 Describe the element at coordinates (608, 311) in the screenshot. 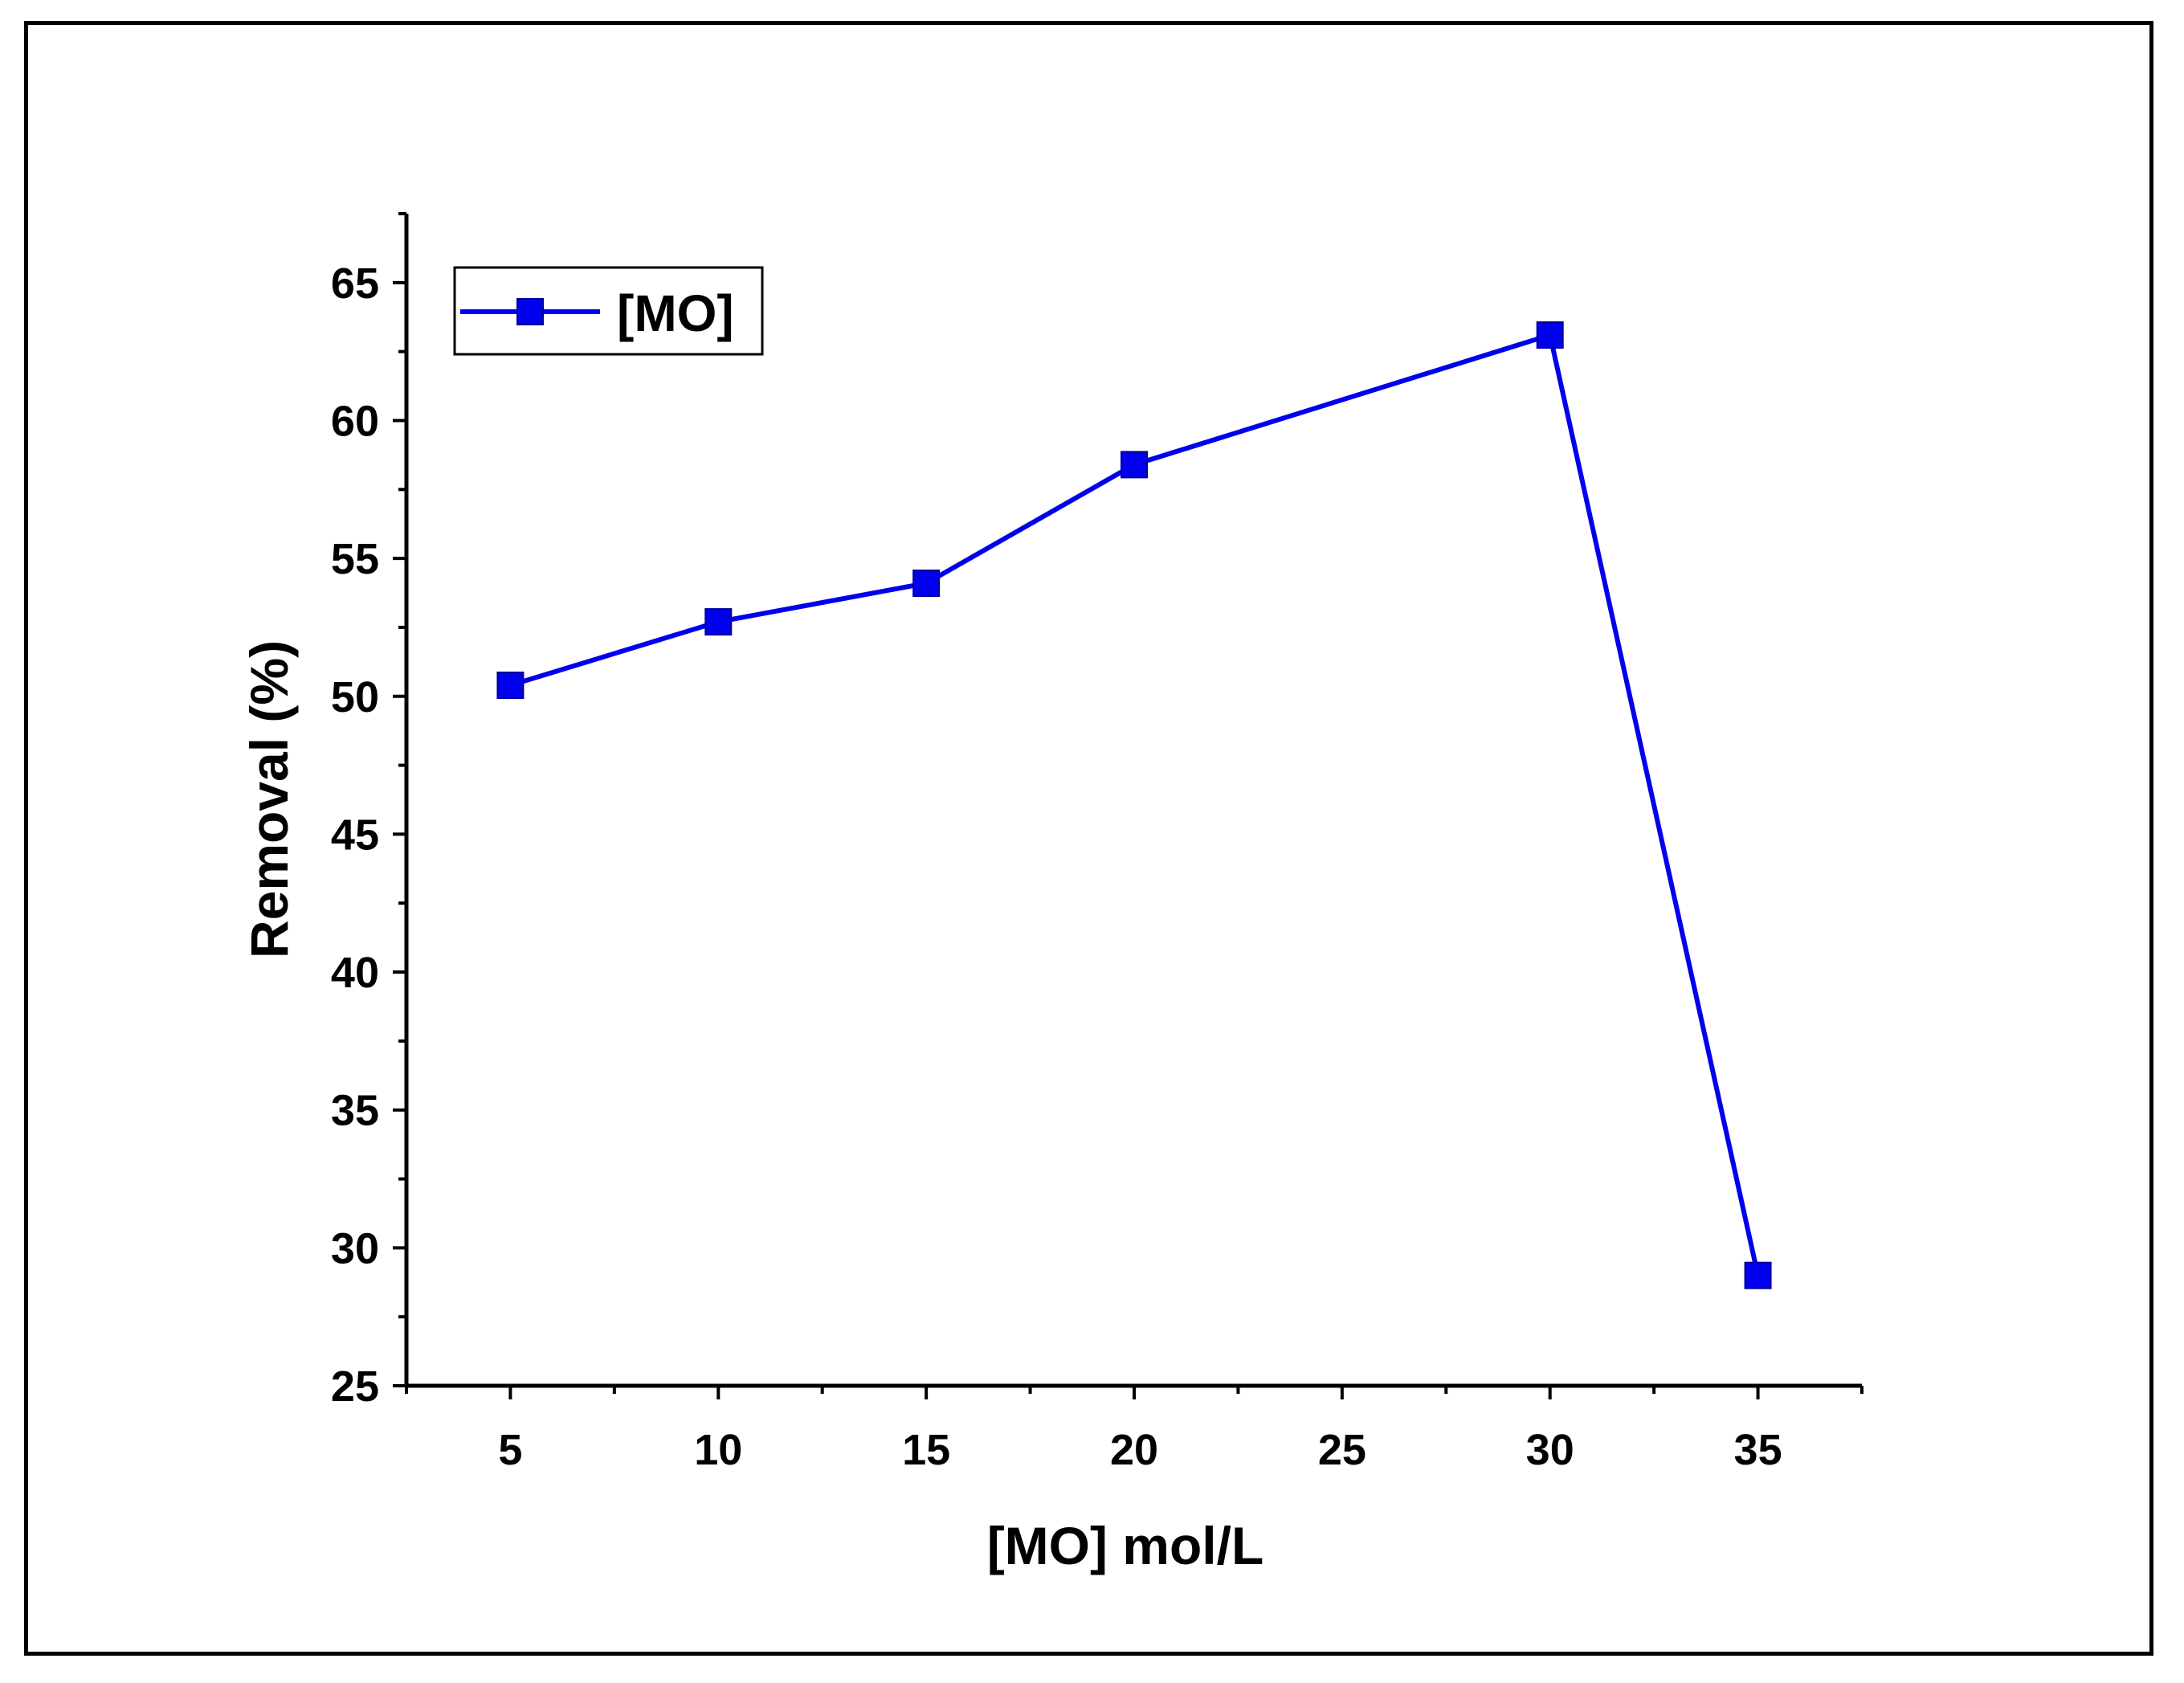

I see `legend: [MO]` at that location.